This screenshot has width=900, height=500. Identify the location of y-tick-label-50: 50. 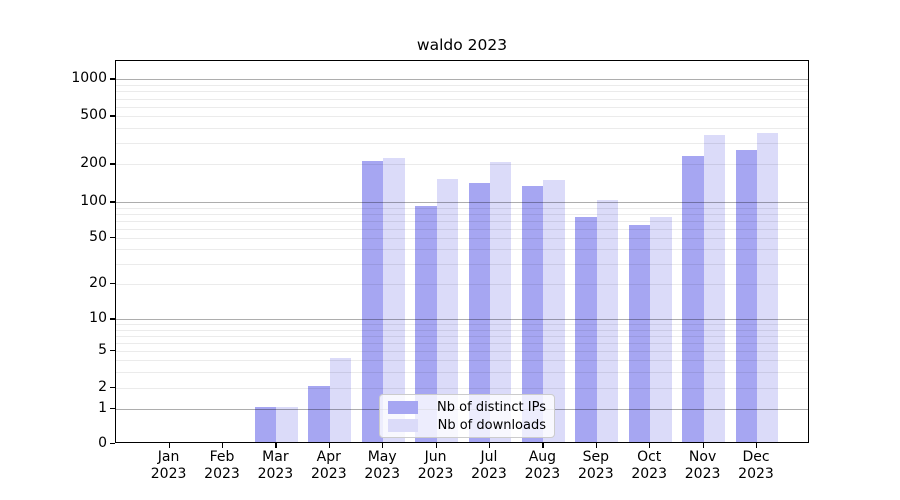
(98, 236).